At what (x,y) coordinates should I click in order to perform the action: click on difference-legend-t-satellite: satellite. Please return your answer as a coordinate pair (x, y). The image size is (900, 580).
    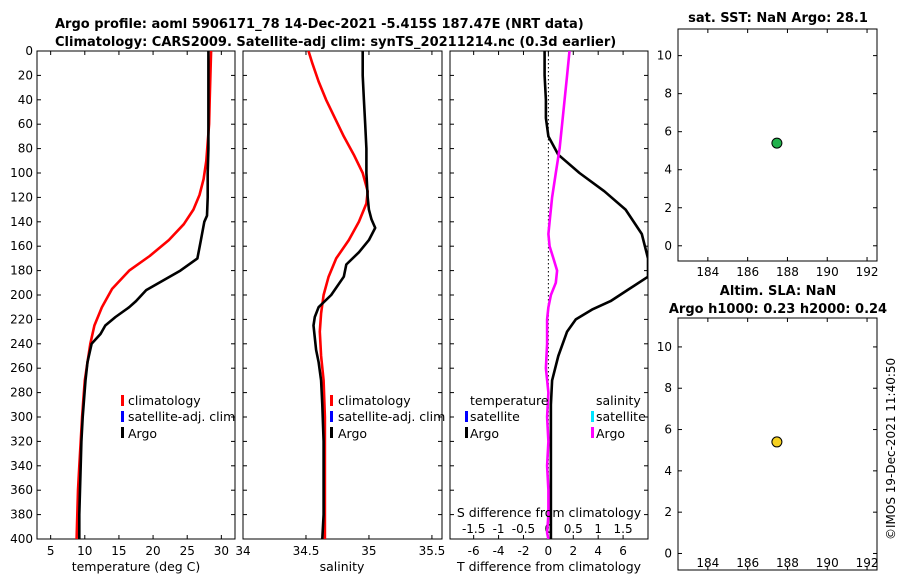
    Looking at the image, I should click on (495, 416).